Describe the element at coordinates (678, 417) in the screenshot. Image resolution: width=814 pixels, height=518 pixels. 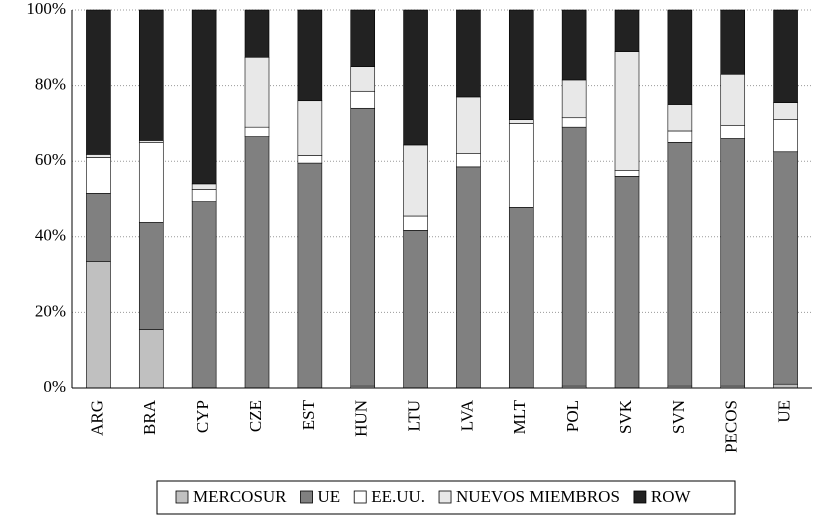
I see `x-tick-label: SVN` at that location.